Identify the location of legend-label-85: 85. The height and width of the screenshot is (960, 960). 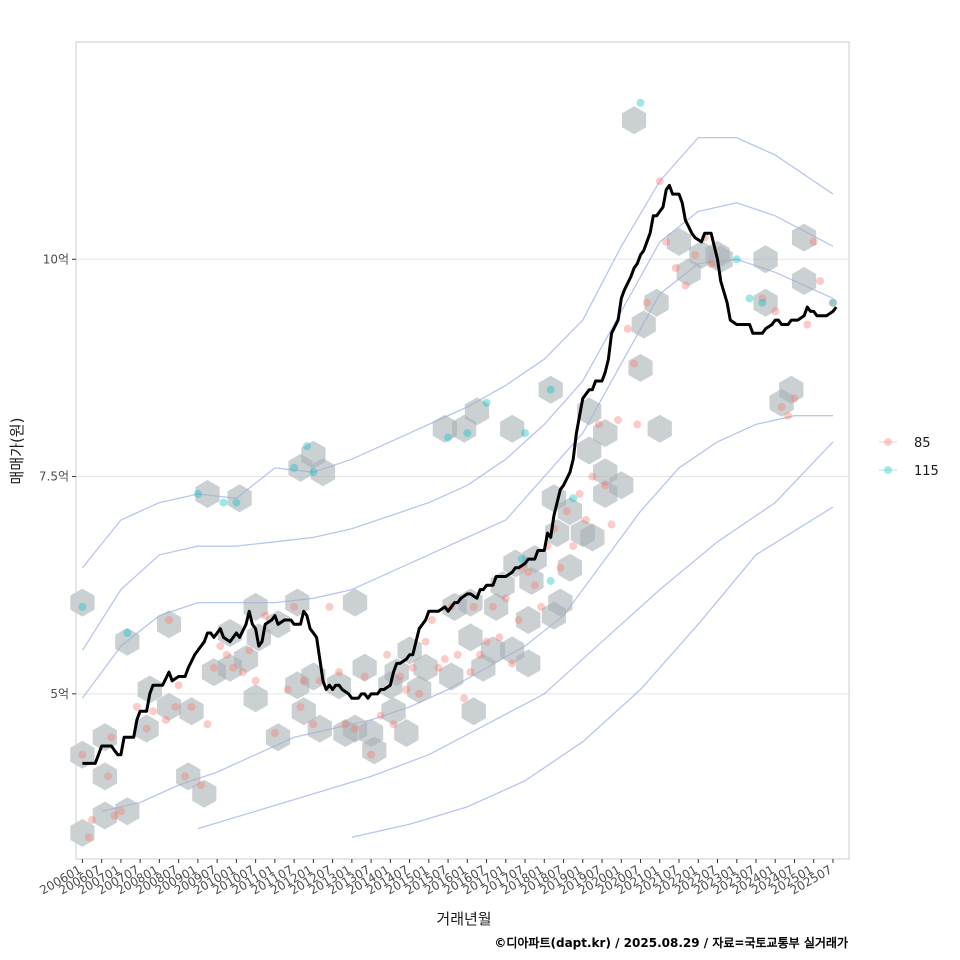
(922, 443).